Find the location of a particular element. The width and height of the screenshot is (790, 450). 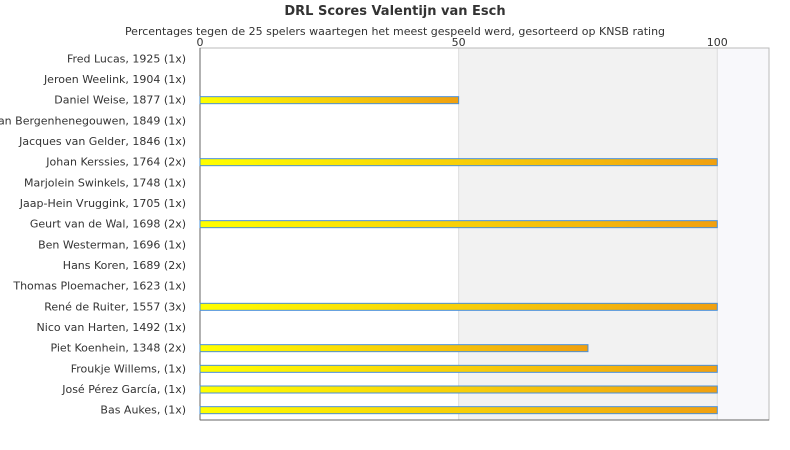

category-label: Froukje Willems, (1x) is located at coordinates (128, 368).